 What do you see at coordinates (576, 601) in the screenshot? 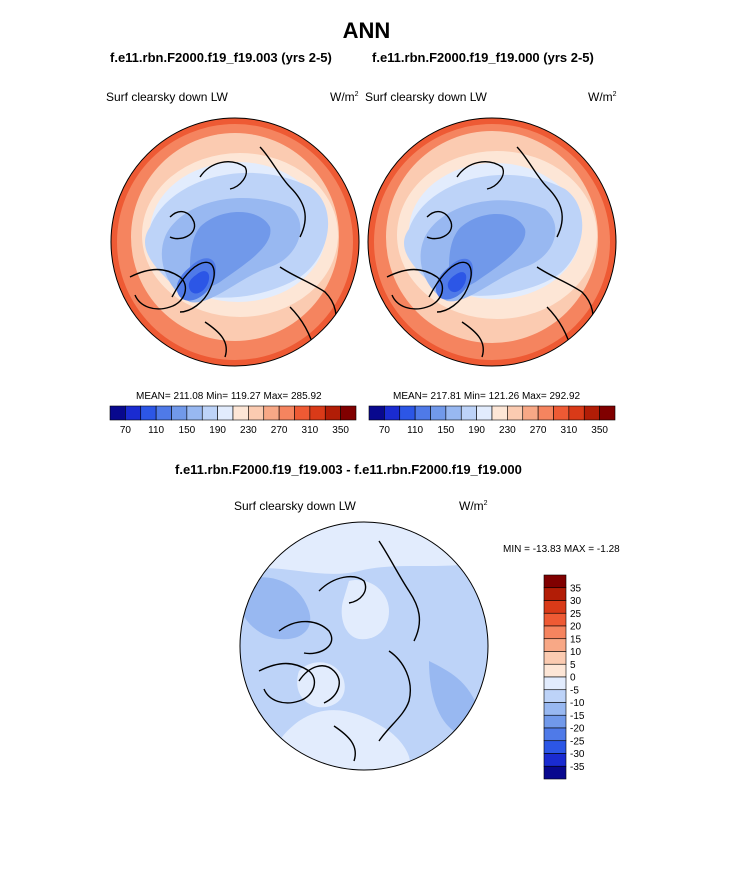
I see `diff-colorbar-tick-label-1: 30` at bounding box center [576, 601].